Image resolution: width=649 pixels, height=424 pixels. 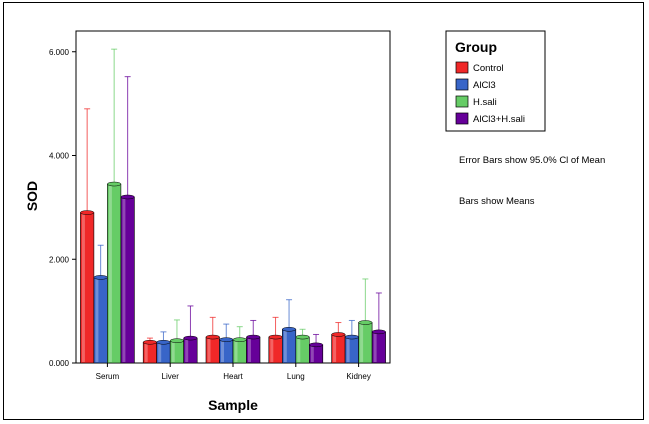 I want to click on x-tick-label: Lung, so click(x=296, y=376).